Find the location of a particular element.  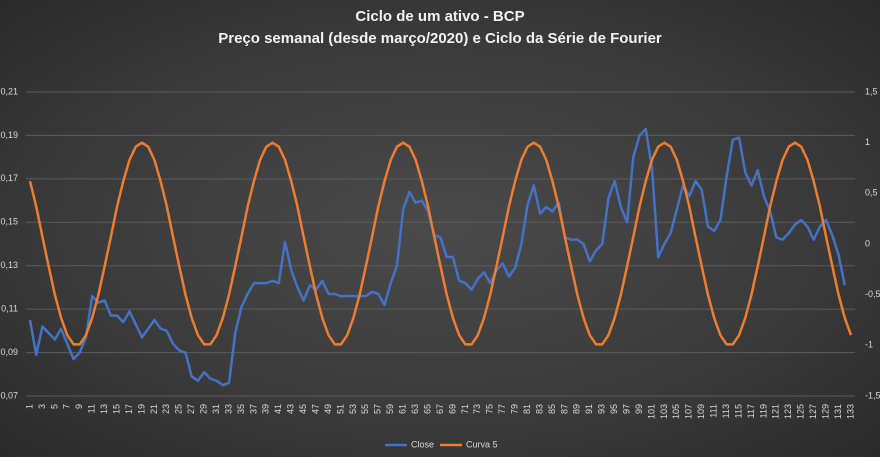

y-tick-label: 0,11 is located at coordinates (9, 309).